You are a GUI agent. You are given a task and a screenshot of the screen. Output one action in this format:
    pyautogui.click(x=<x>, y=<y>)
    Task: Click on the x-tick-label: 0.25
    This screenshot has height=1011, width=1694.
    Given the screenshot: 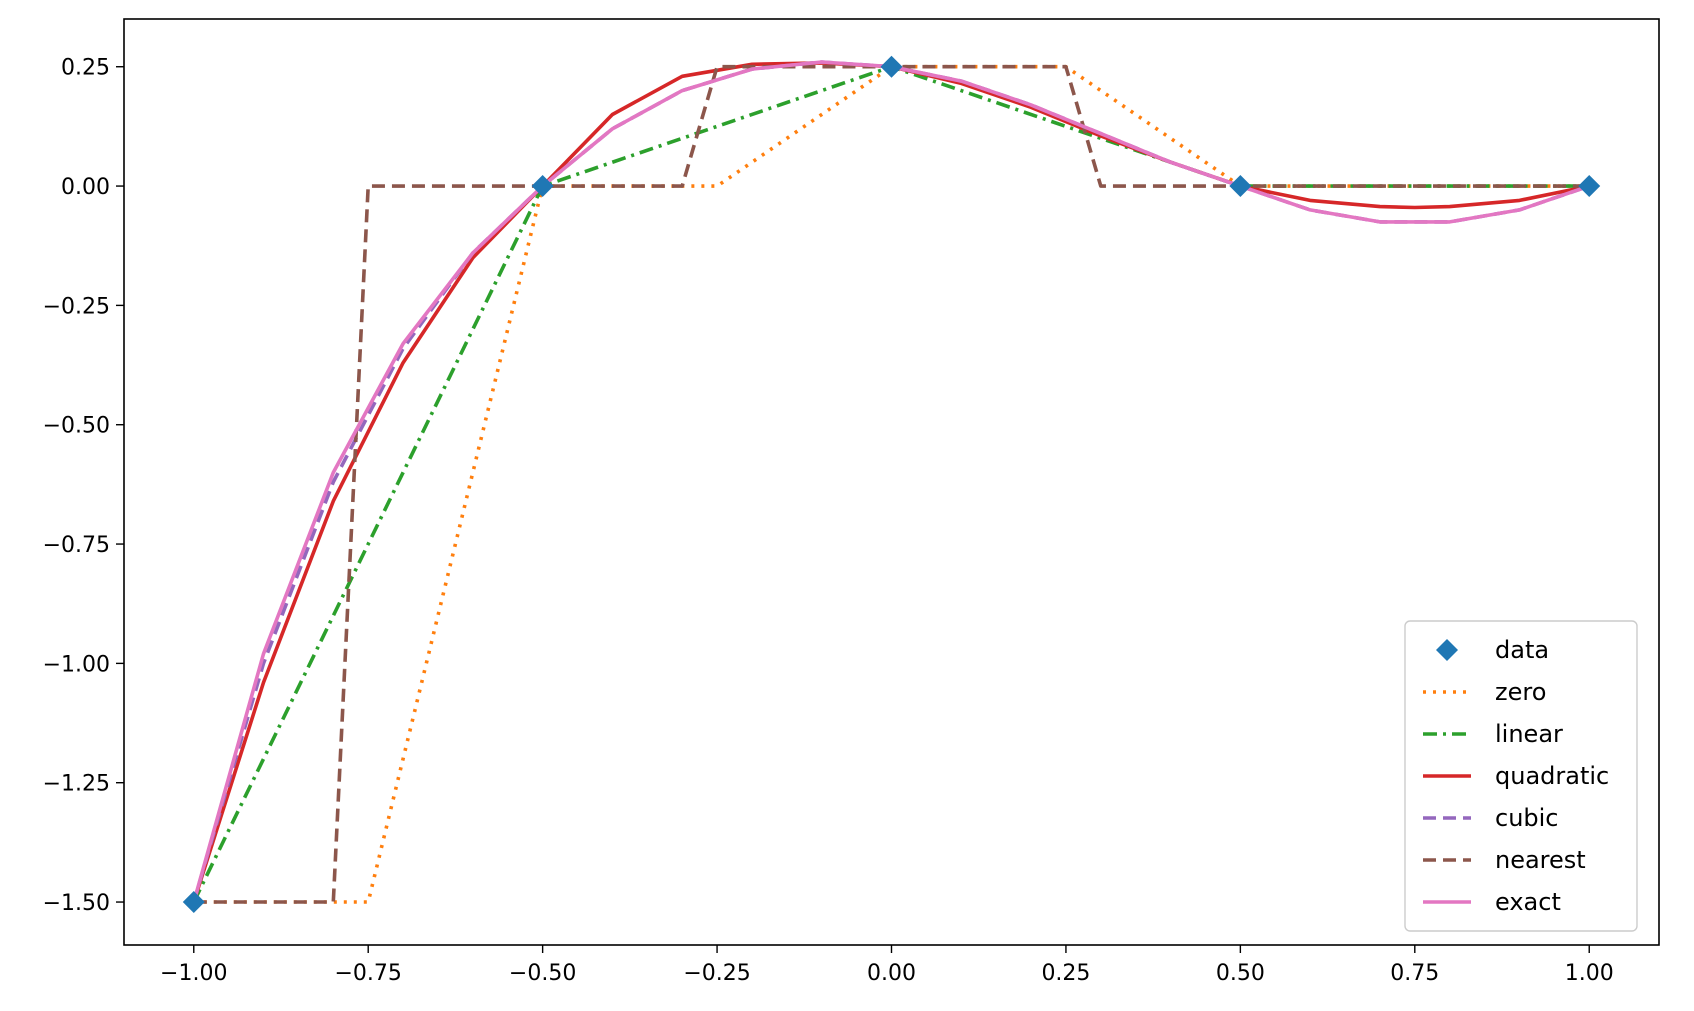 What is the action you would take?
    pyautogui.click(x=1065, y=973)
    